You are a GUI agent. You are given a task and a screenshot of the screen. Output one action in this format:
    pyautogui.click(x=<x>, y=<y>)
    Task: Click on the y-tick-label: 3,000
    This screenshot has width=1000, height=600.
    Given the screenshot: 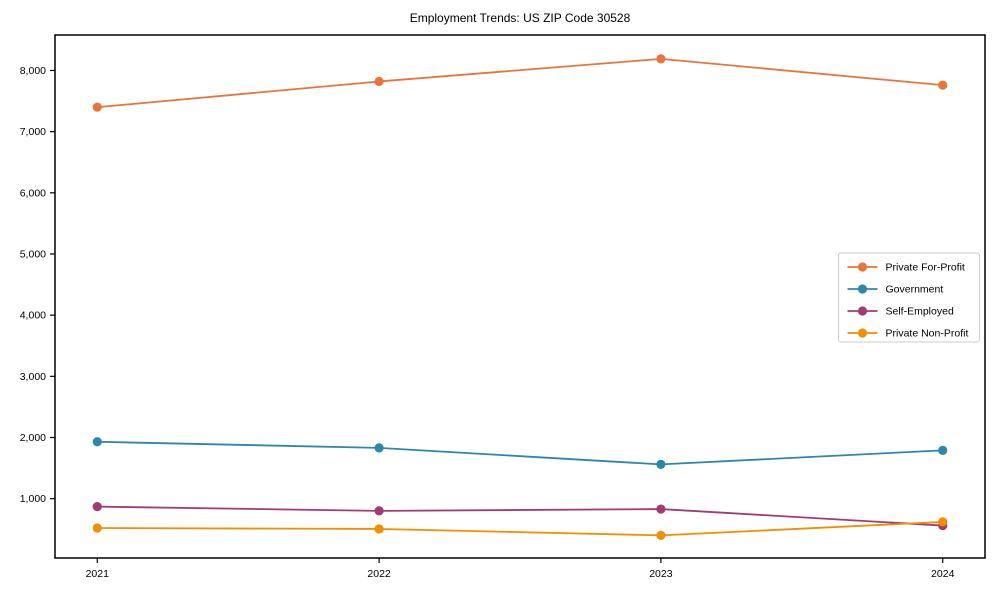 What is the action you would take?
    pyautogui.click(x=33, y=377)
    